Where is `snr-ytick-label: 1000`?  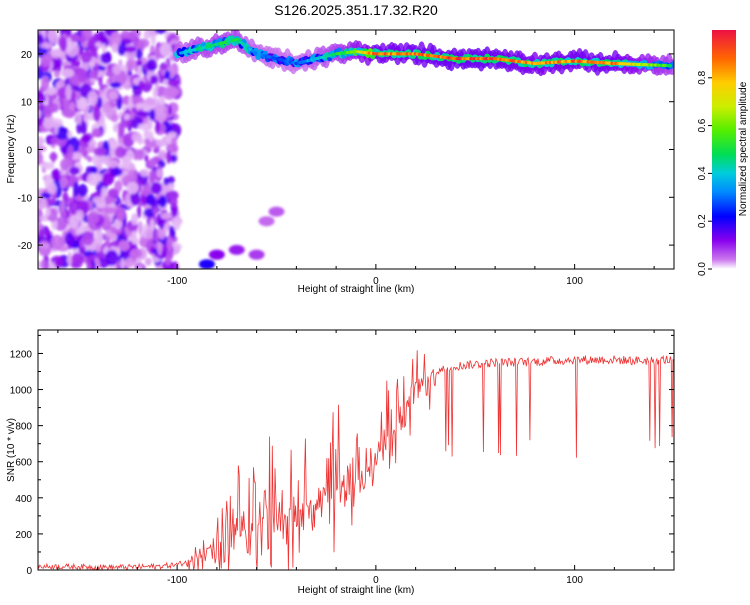
snr-ytick-label: 1000 is located at coordinates (21, 391).